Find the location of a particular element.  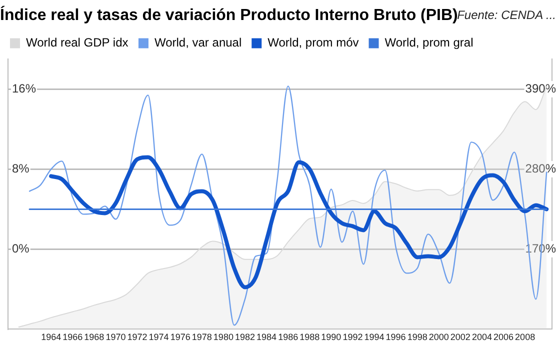

legend-label: World real GDP idx is located at coordinates (77, 43).